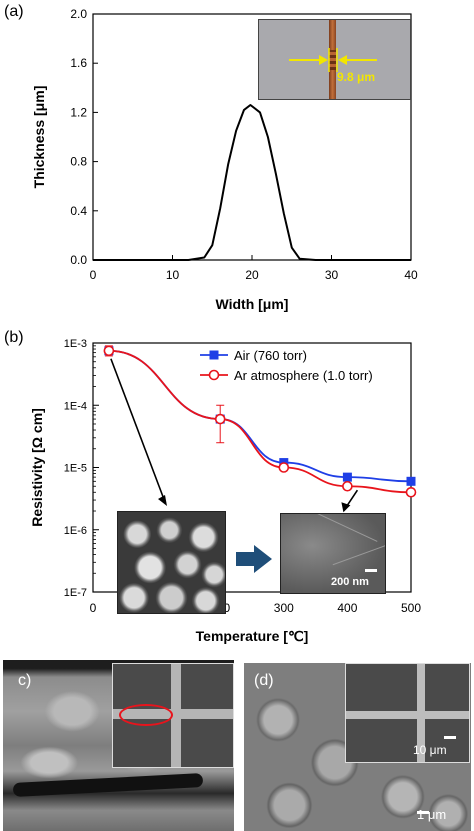 This screenshot has height=831, width=474. I want to click on x-tick-label: 20, so click(252, 275).